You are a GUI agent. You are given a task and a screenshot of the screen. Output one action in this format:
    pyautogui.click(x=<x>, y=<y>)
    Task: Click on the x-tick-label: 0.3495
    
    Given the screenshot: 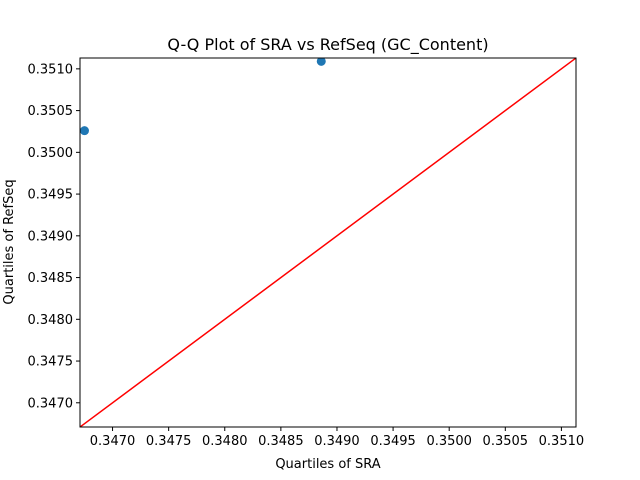 What is the action you would take?
    pyautogui.click(x=393, y=441)
    